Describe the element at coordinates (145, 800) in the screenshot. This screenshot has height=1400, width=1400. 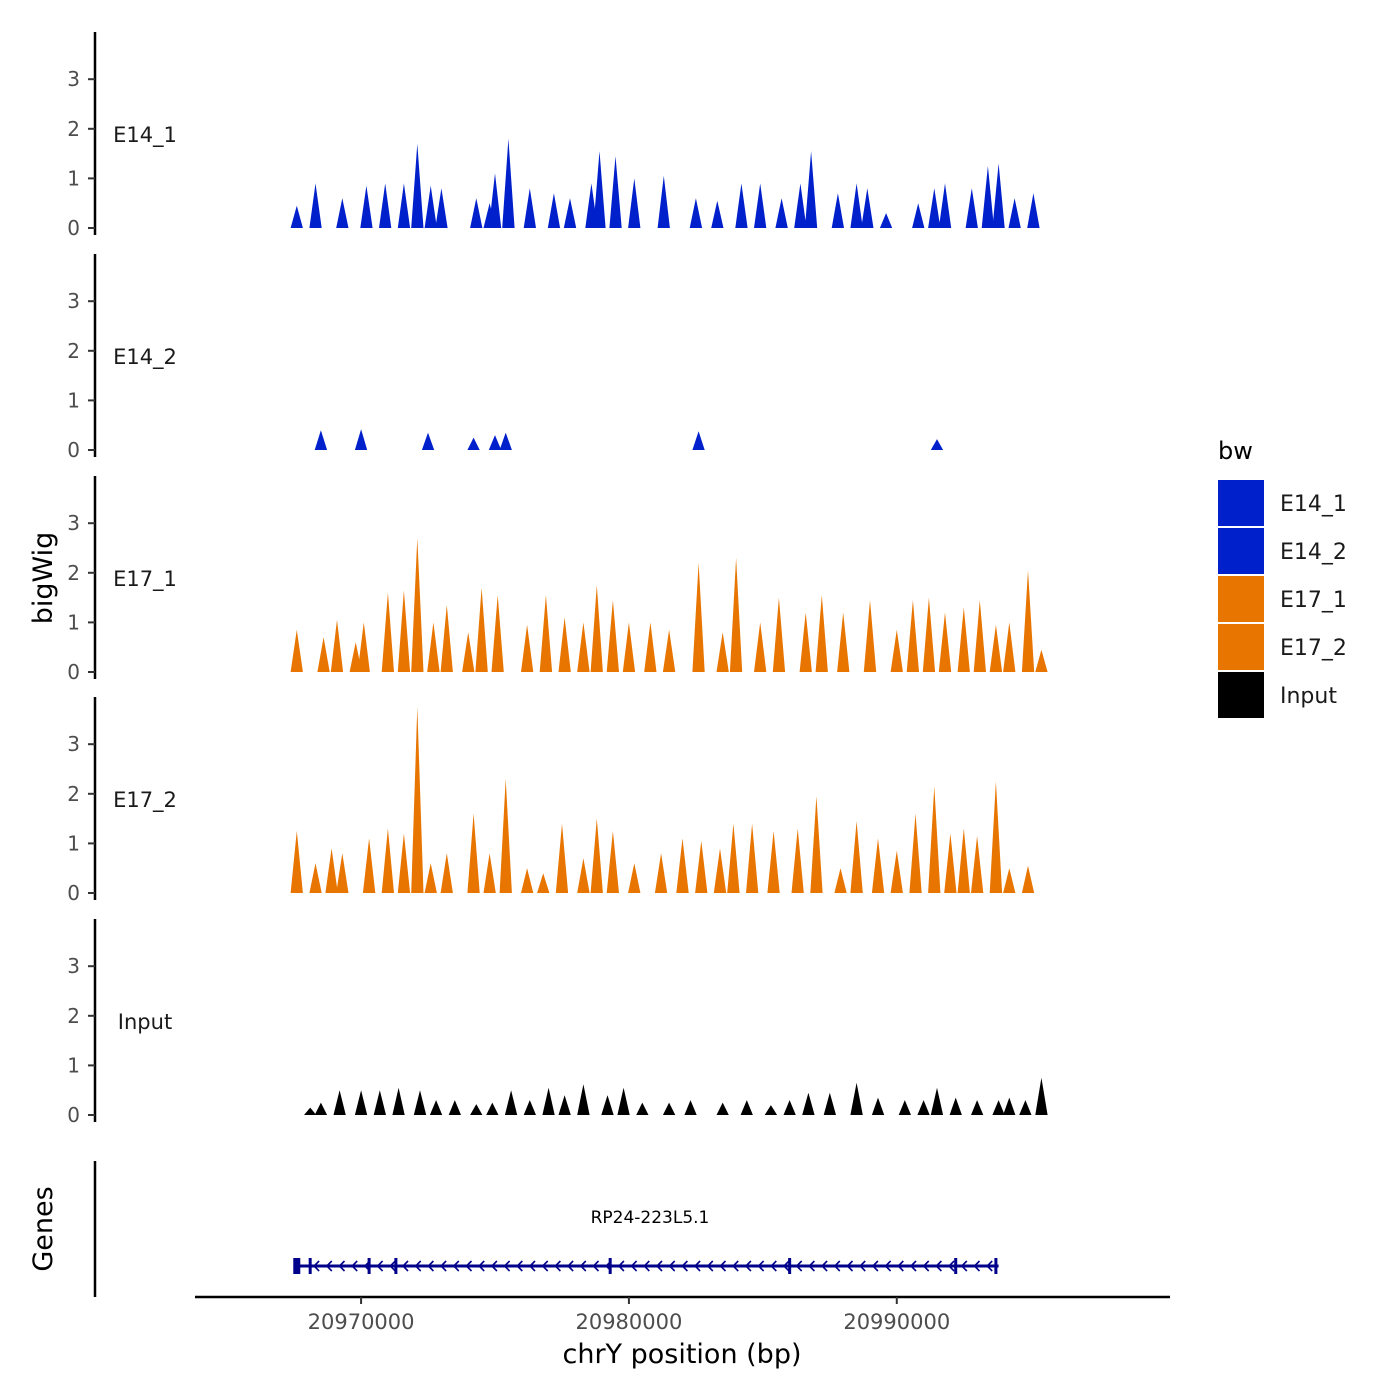
I see `track-label: E17_2` at that location.